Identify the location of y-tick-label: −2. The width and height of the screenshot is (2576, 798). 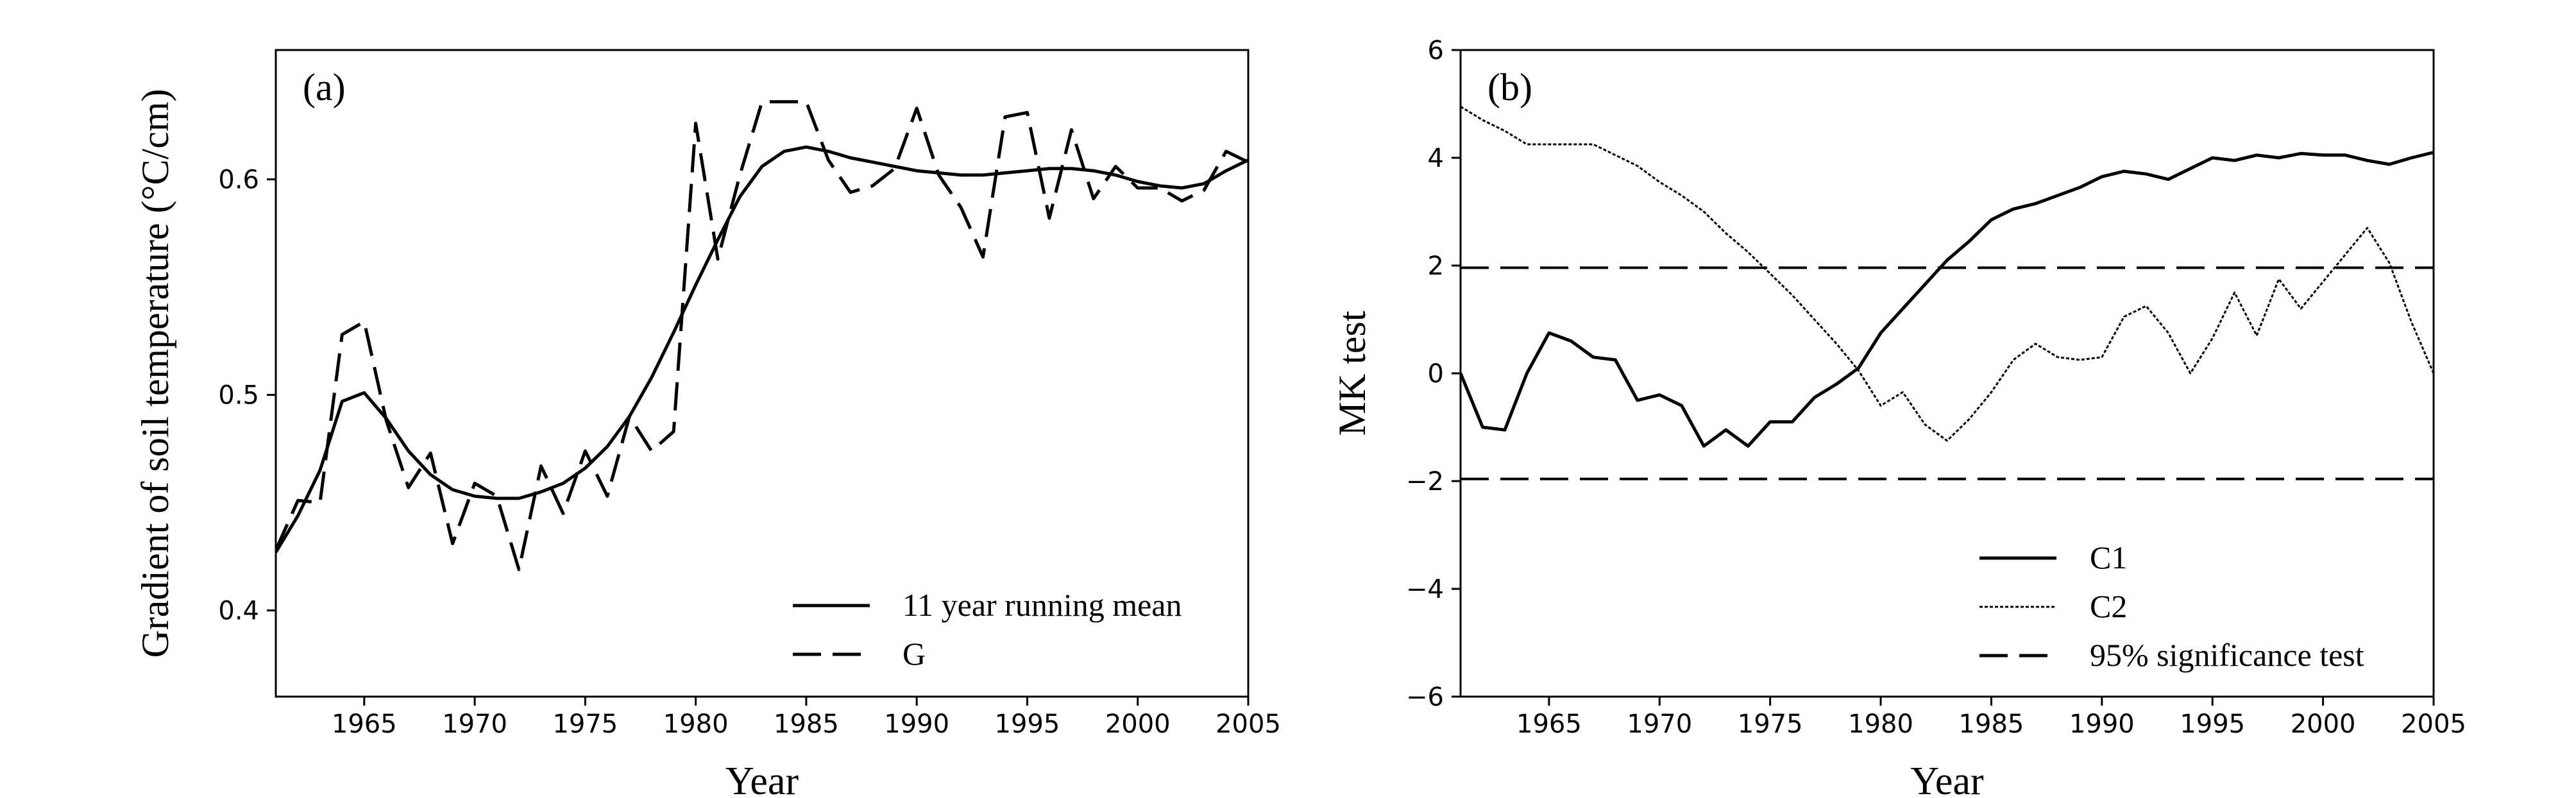
(1425, 482).